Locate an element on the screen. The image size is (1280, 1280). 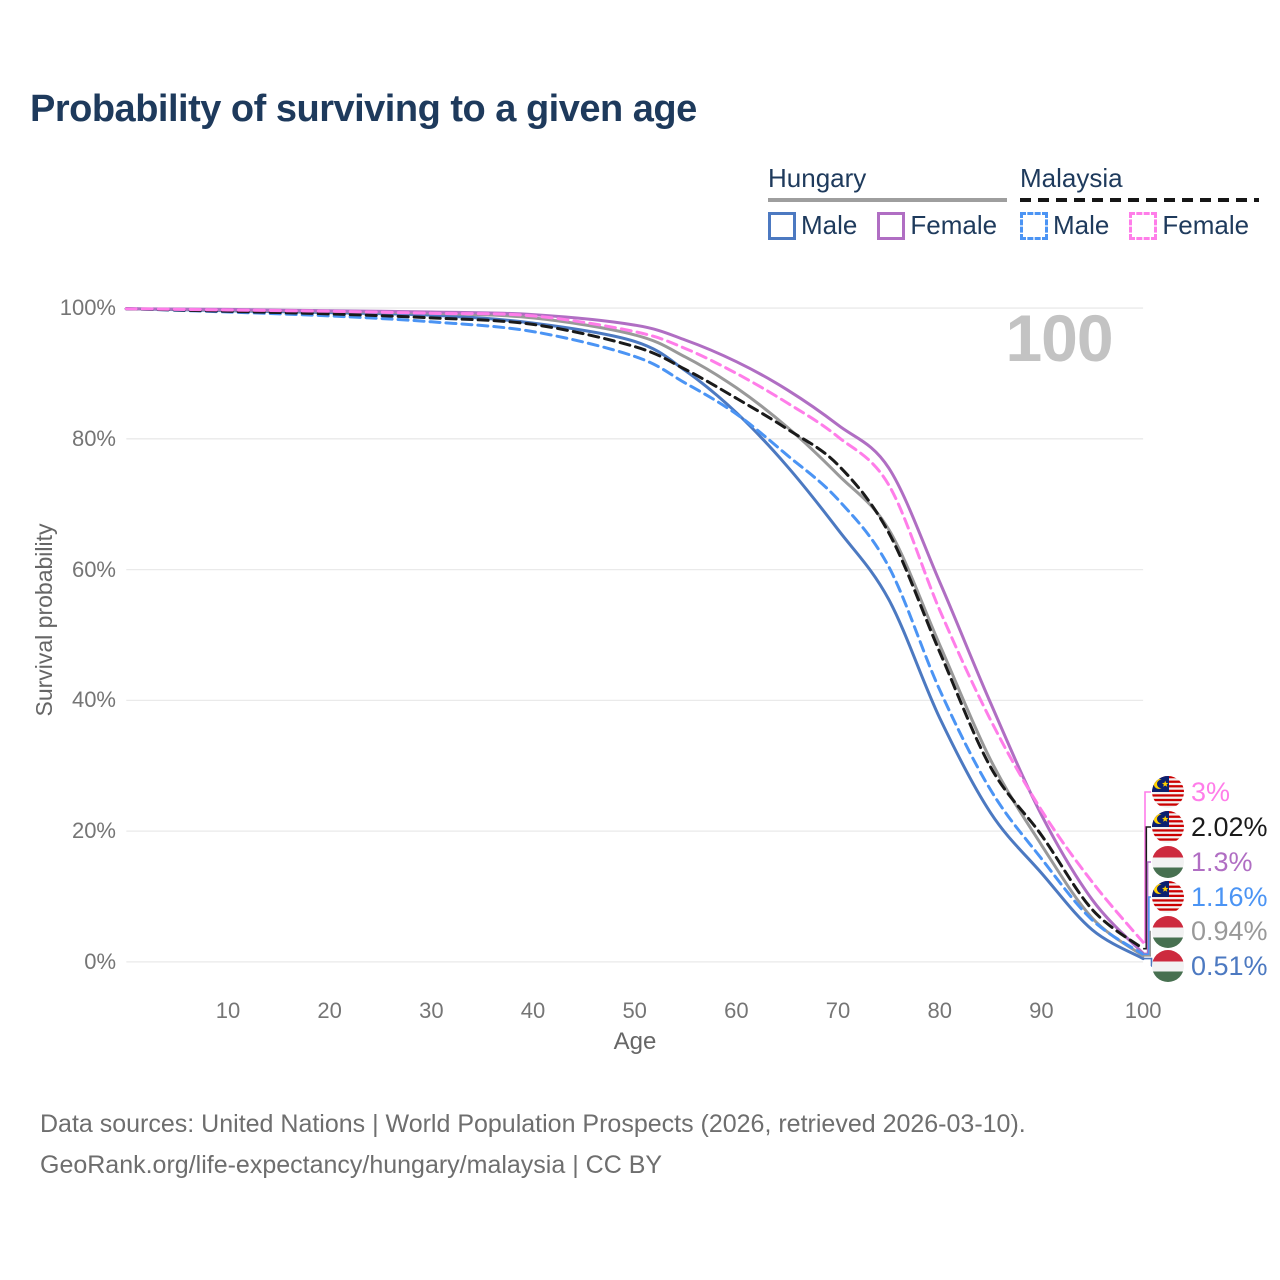
y-tick-label: 0% is located at coordinates (100, 961).